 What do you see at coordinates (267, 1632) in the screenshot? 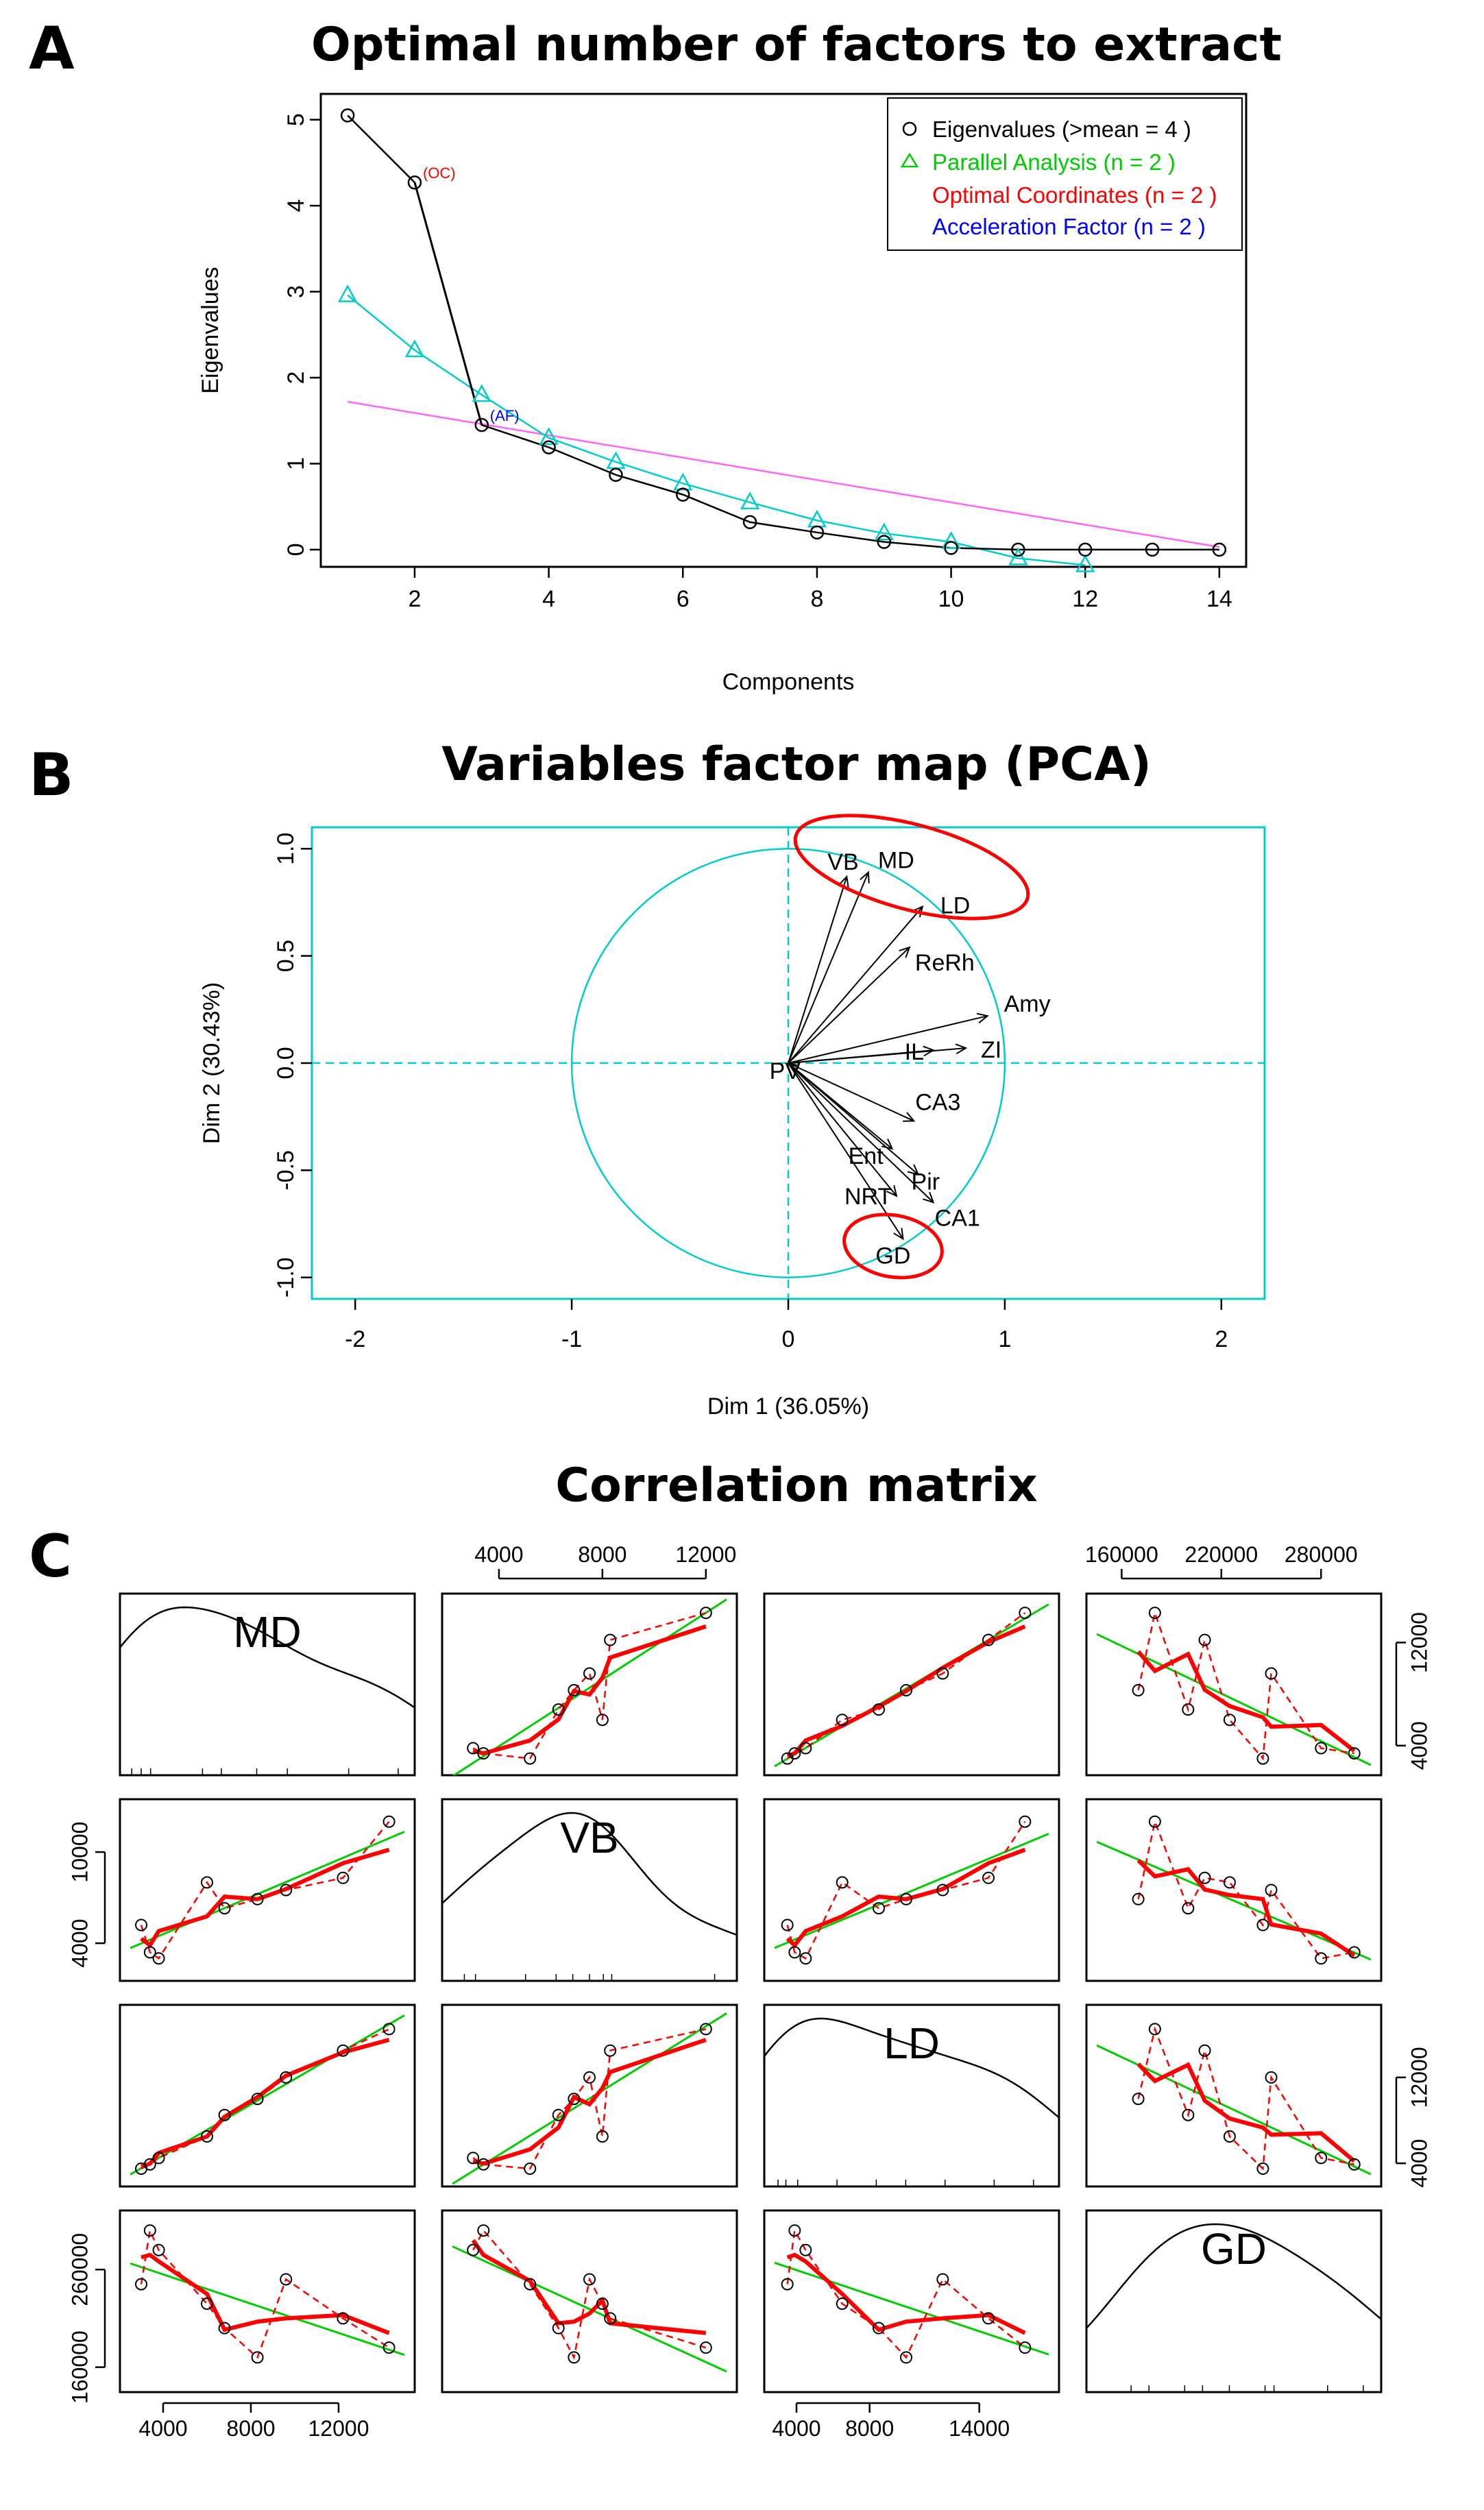
I see `variable-name: MD` at bounding box center [267, 1632].